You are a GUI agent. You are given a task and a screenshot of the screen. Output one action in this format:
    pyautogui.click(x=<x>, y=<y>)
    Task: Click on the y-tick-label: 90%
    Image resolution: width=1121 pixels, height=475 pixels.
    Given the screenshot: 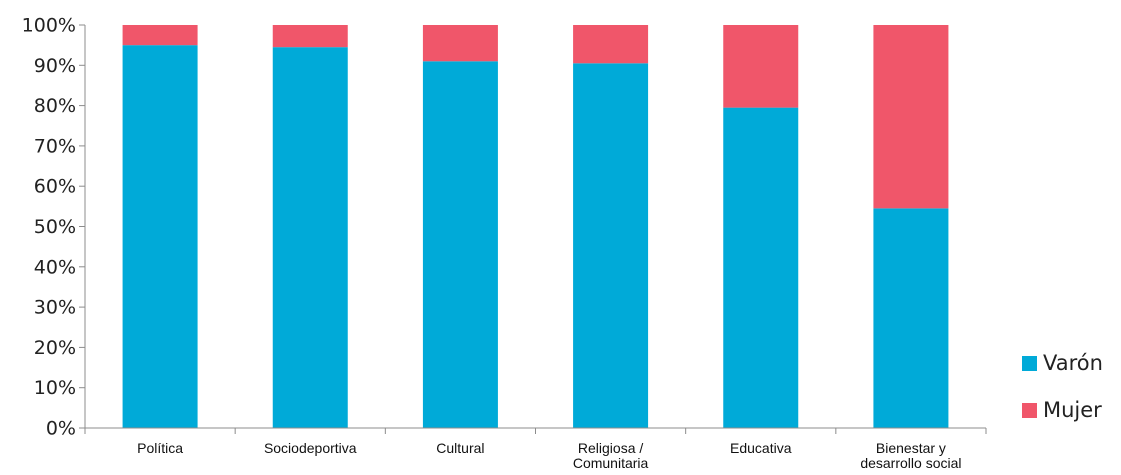 What is the action you would take?
    pyautogui.click(x=55, y=66)
    